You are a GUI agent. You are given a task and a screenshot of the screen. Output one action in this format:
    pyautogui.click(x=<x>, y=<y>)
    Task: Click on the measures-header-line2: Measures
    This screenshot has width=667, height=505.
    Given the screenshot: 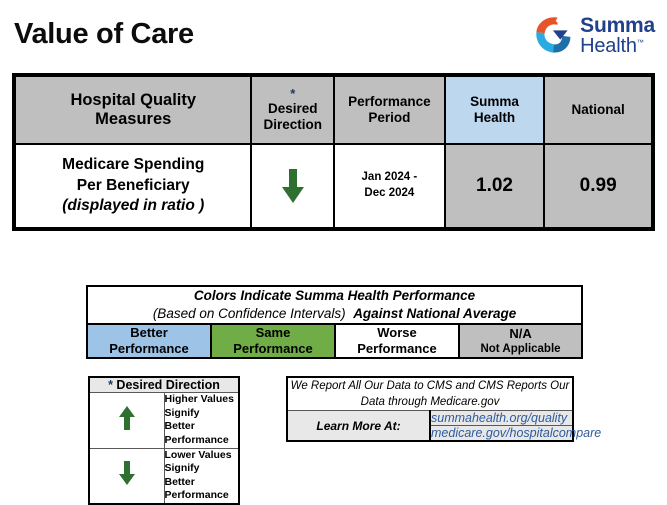 What is the action you would take?
    pyautogui.click(x=133, y=119)
    